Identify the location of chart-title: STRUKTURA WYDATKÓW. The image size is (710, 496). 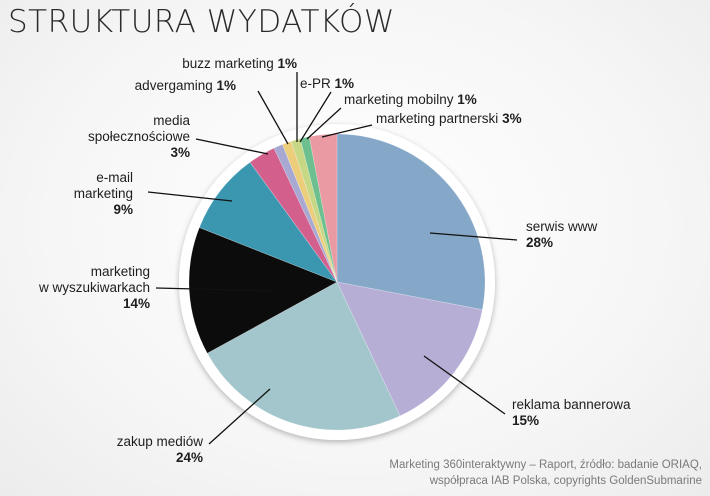
(202, 22).